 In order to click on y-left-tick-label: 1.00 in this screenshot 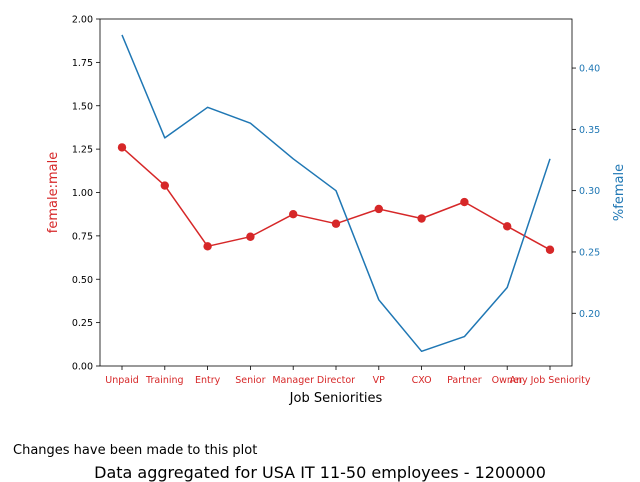, I will do `click(82, 193)`.